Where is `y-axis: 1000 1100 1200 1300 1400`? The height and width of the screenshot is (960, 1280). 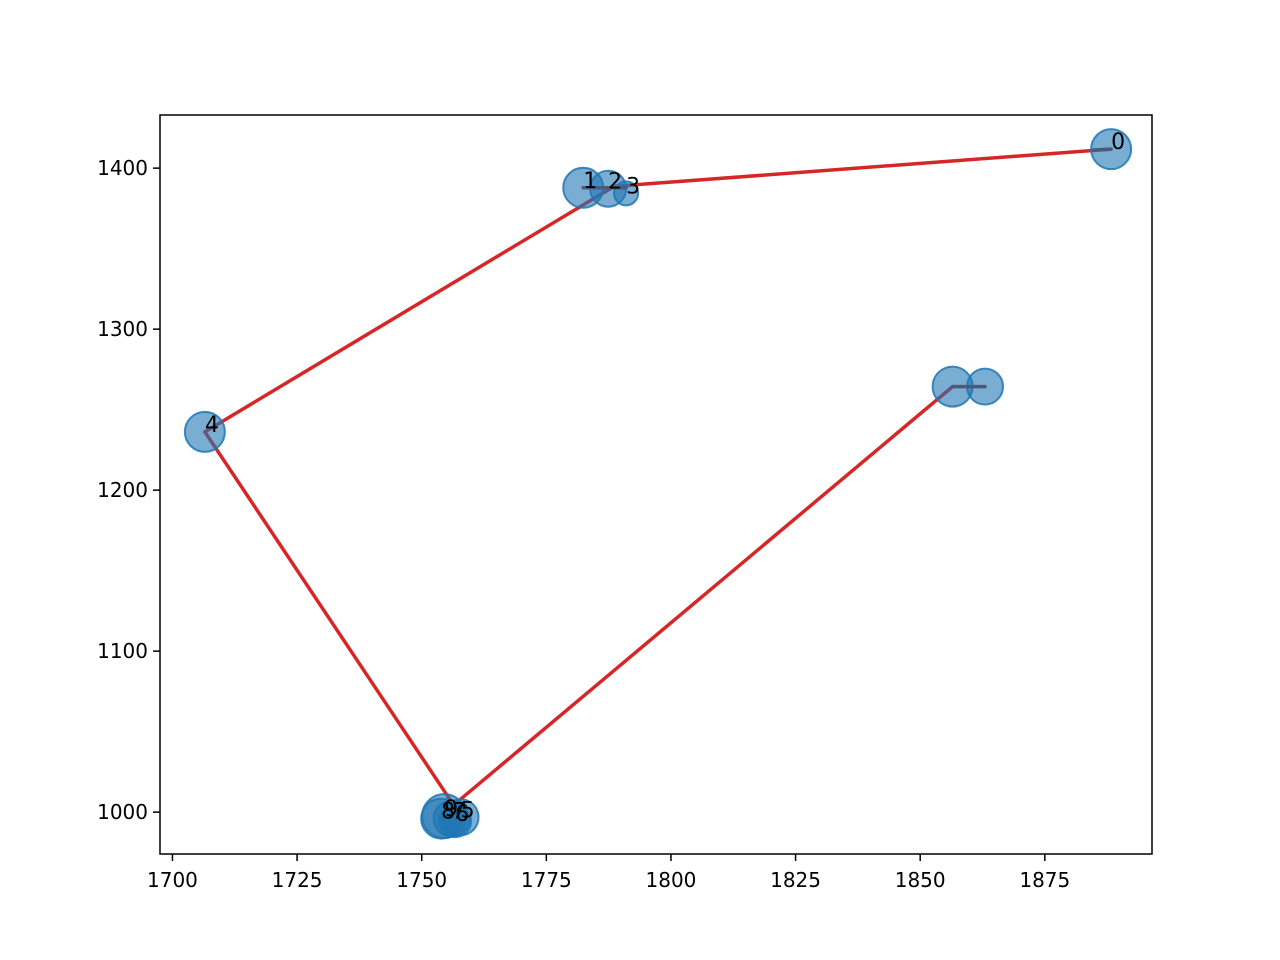 y-axis: 1000 1100 1200 1300 1400 is located at coordinates (128, 490).